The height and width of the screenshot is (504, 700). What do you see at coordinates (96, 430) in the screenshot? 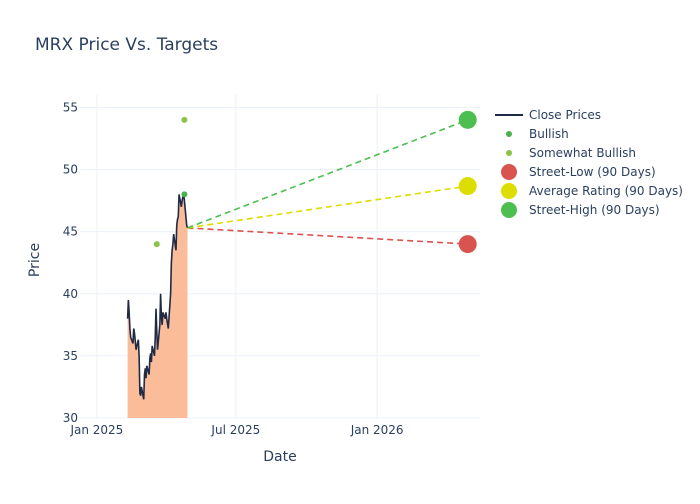
I see `x-tick-label: Jan 2025` at bounding box center [96, 430].